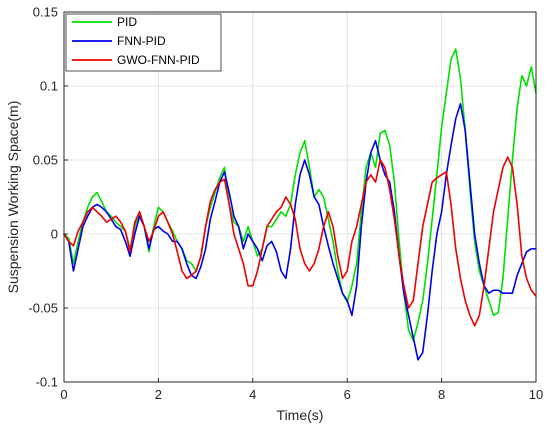 The height and width of the screenshot is (432, 550). I want to click on x-axis-label: Time(s), so click(300, 415).